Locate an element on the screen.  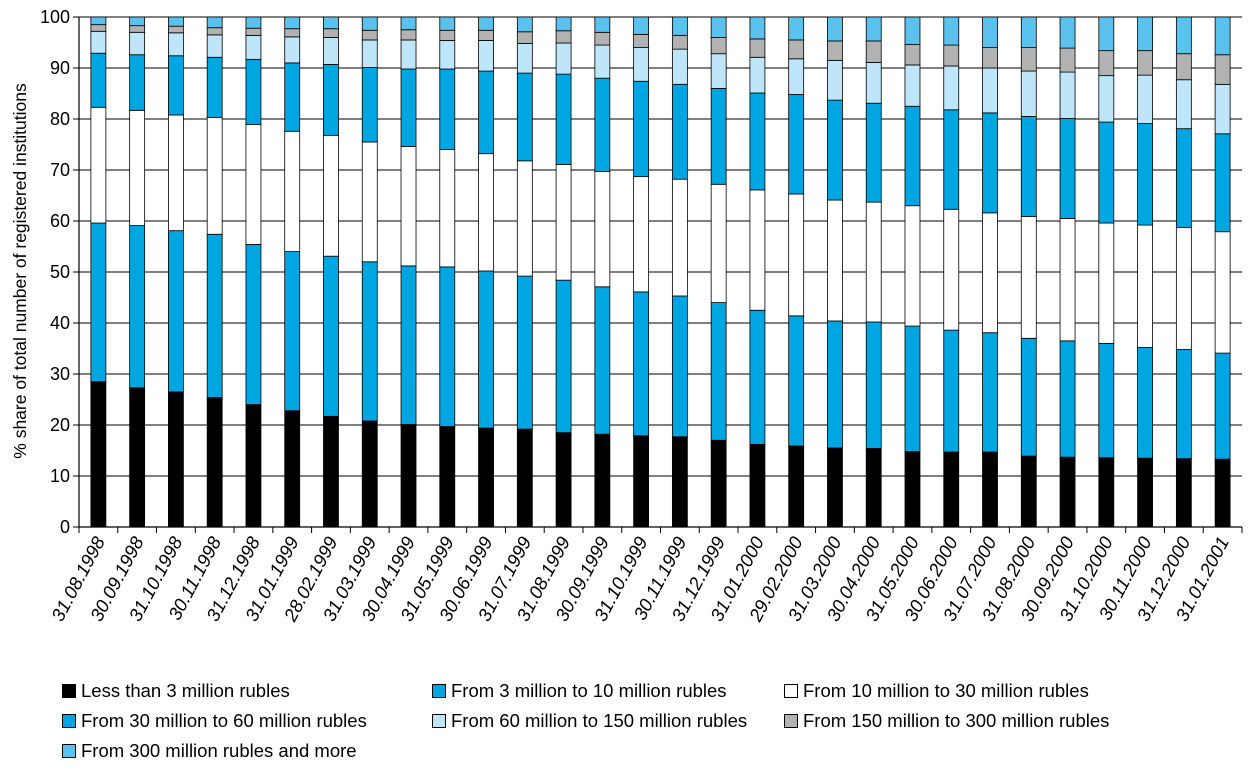
y-tick-label: 90 is located at coordinates (60, 68).